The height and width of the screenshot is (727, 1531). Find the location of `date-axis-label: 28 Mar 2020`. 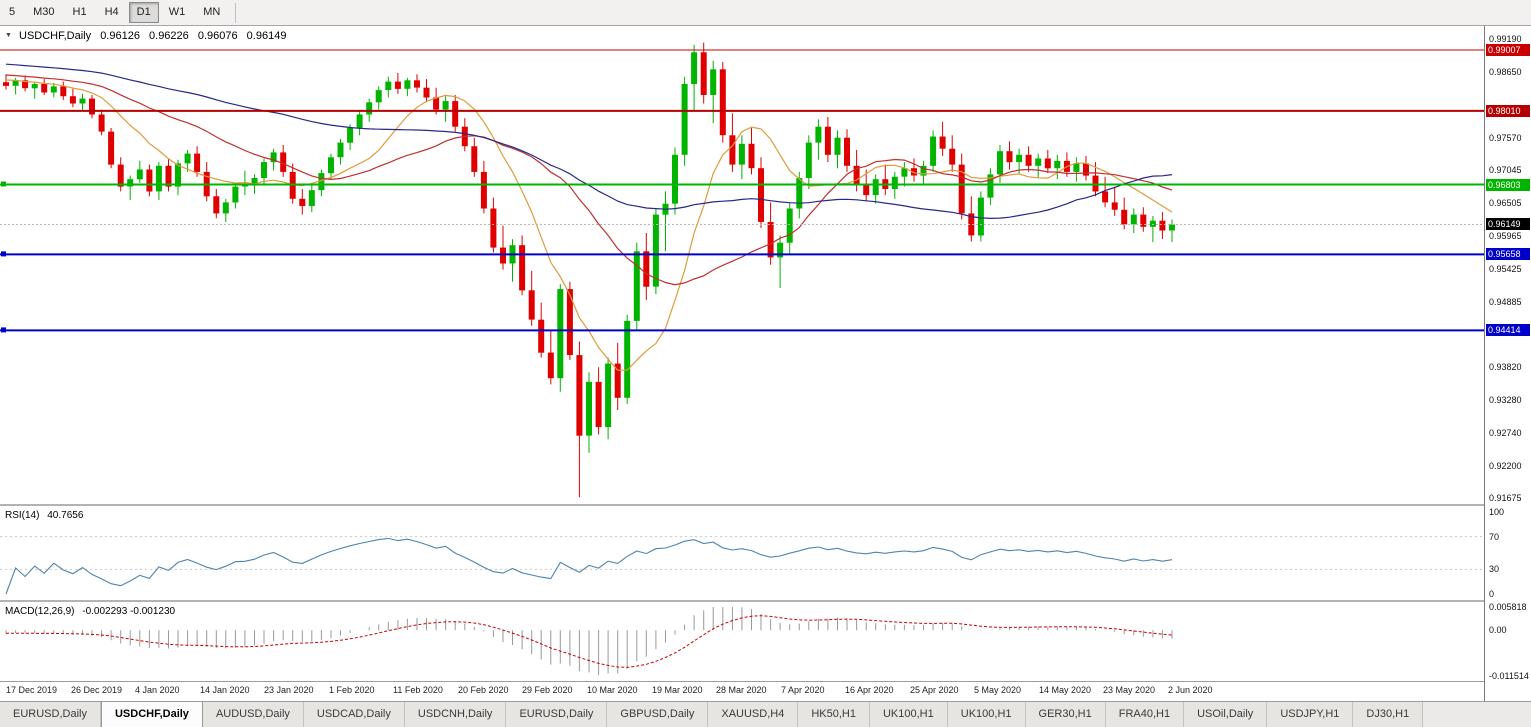

date-axis-label: 28 Mar 2020 is located at coordinates (741, 690).